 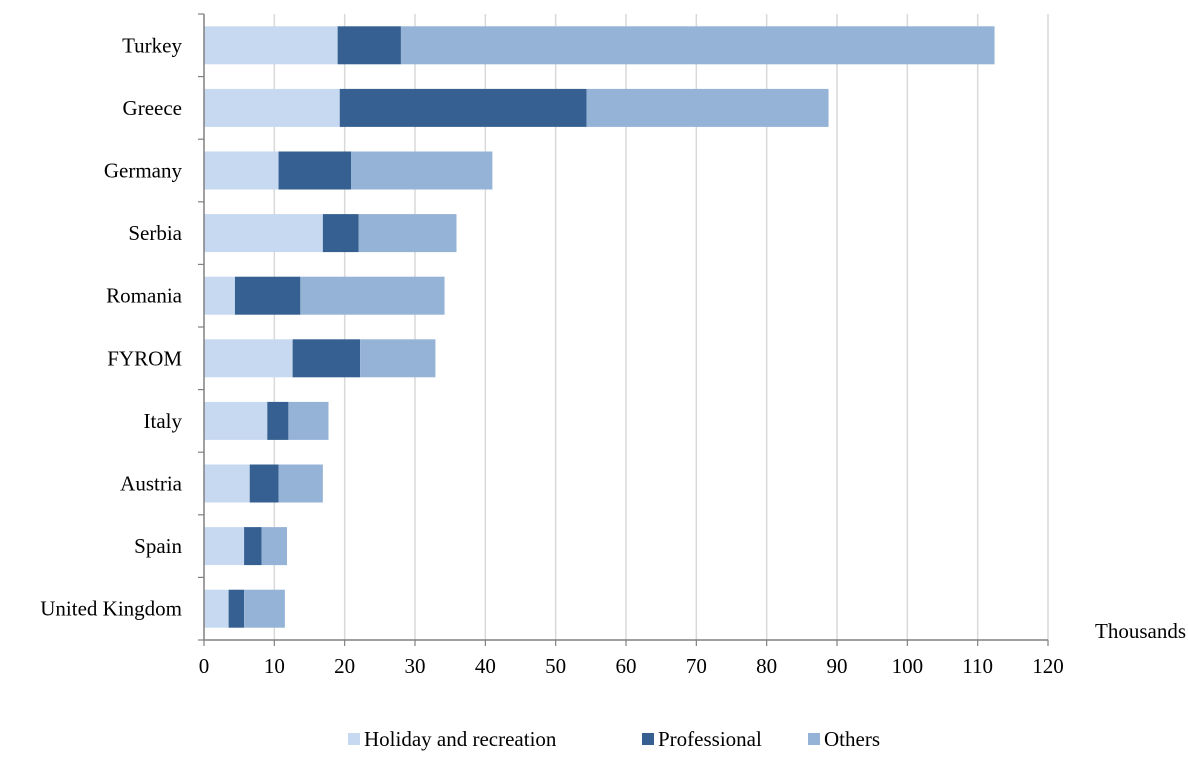 I want to click on category-label: Serbia, so click(x=155, y=233).